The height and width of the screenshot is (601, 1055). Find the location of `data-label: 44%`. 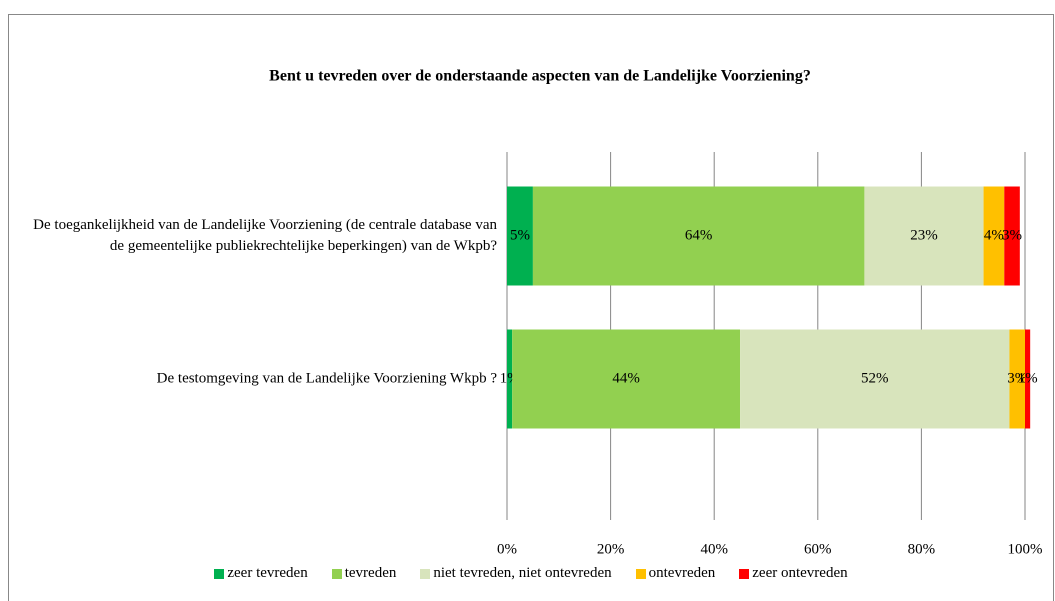

data-label: 44% is located at coordinates (626, 378).